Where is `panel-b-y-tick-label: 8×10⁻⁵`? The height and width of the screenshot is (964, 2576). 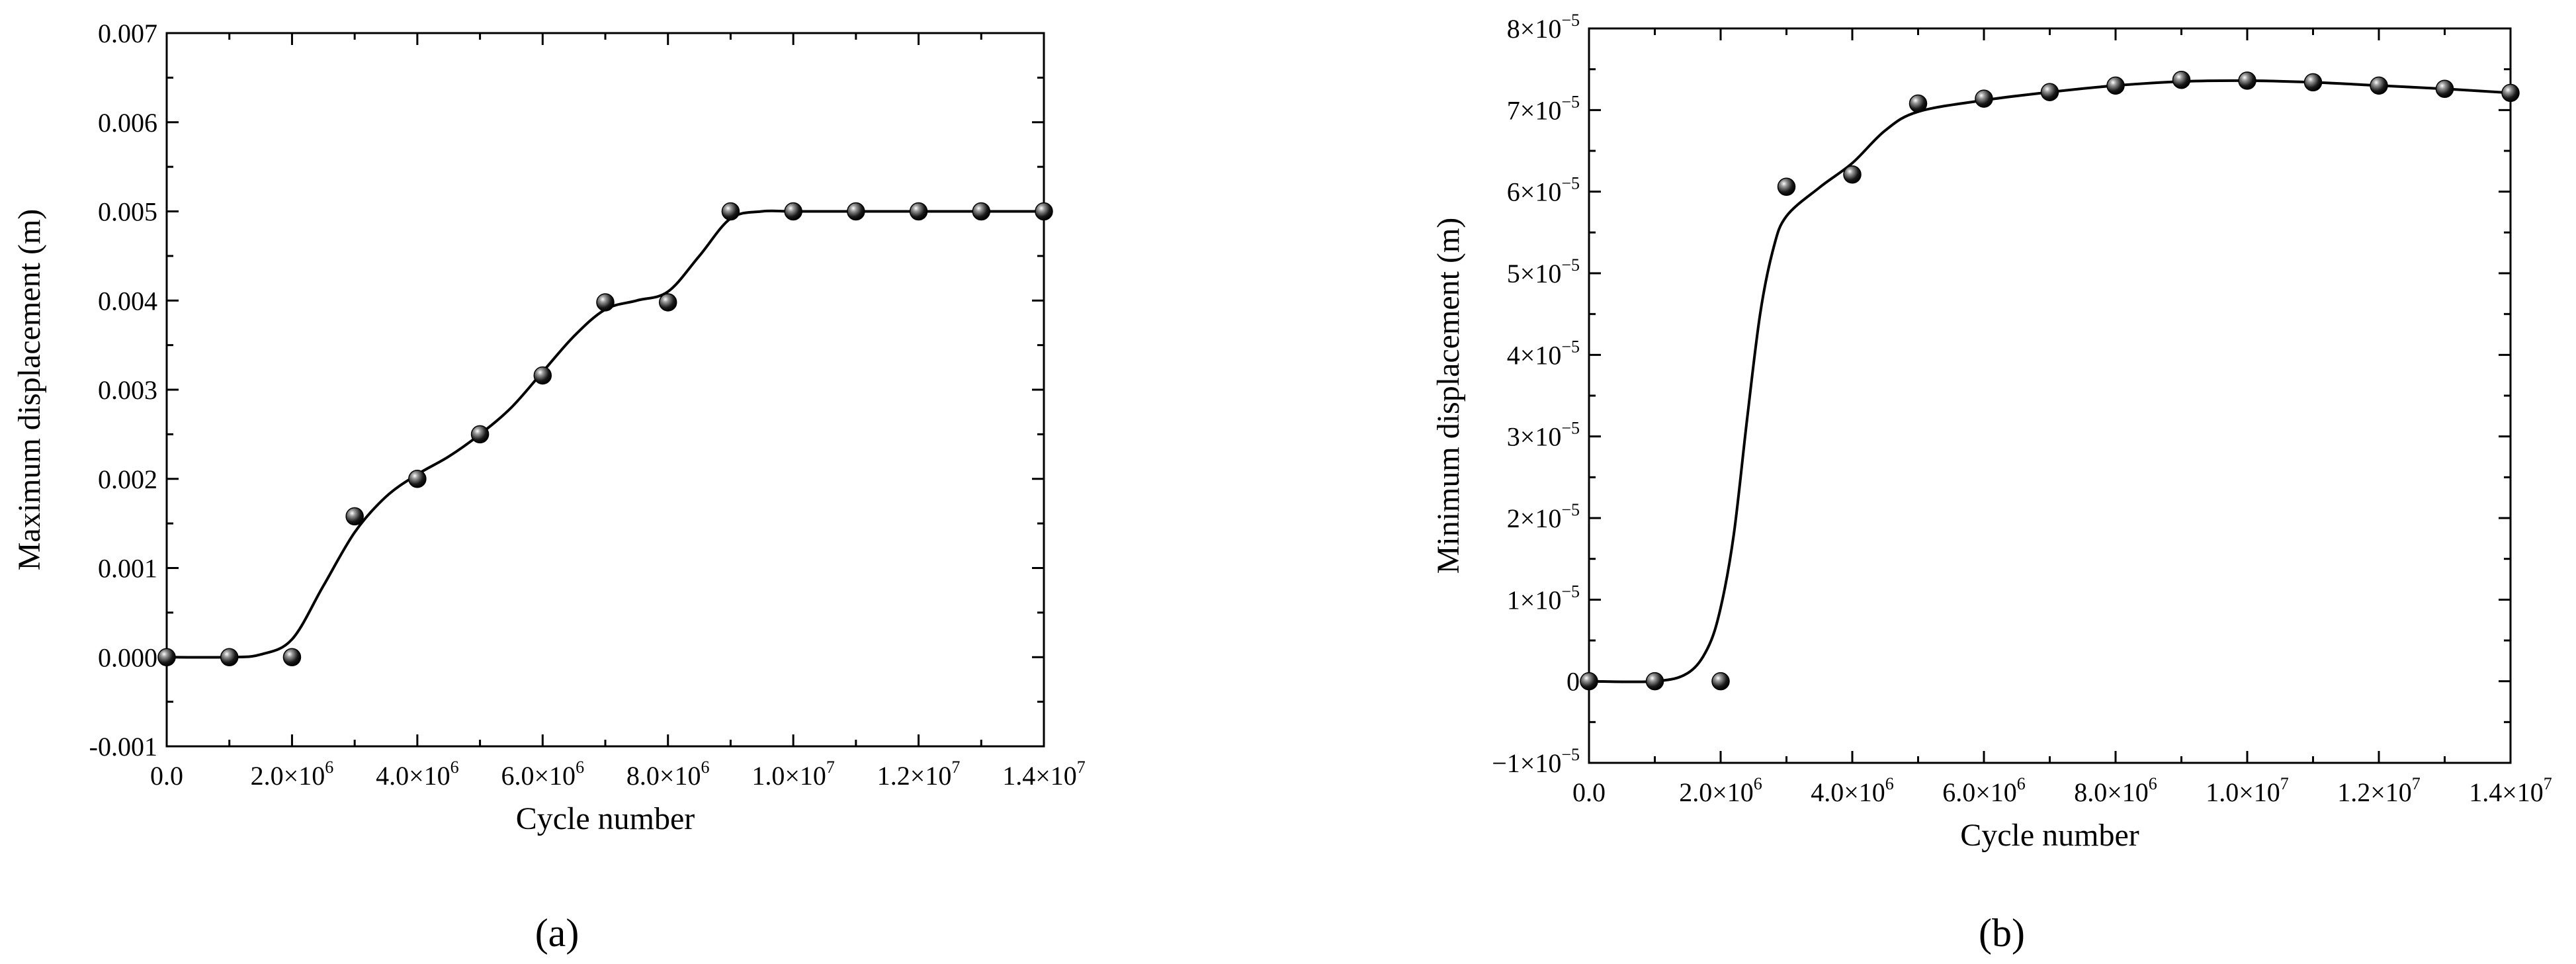 panel-b-y-tick-label: 8×10⁻⁵ is located at coordinates (1543, 27).